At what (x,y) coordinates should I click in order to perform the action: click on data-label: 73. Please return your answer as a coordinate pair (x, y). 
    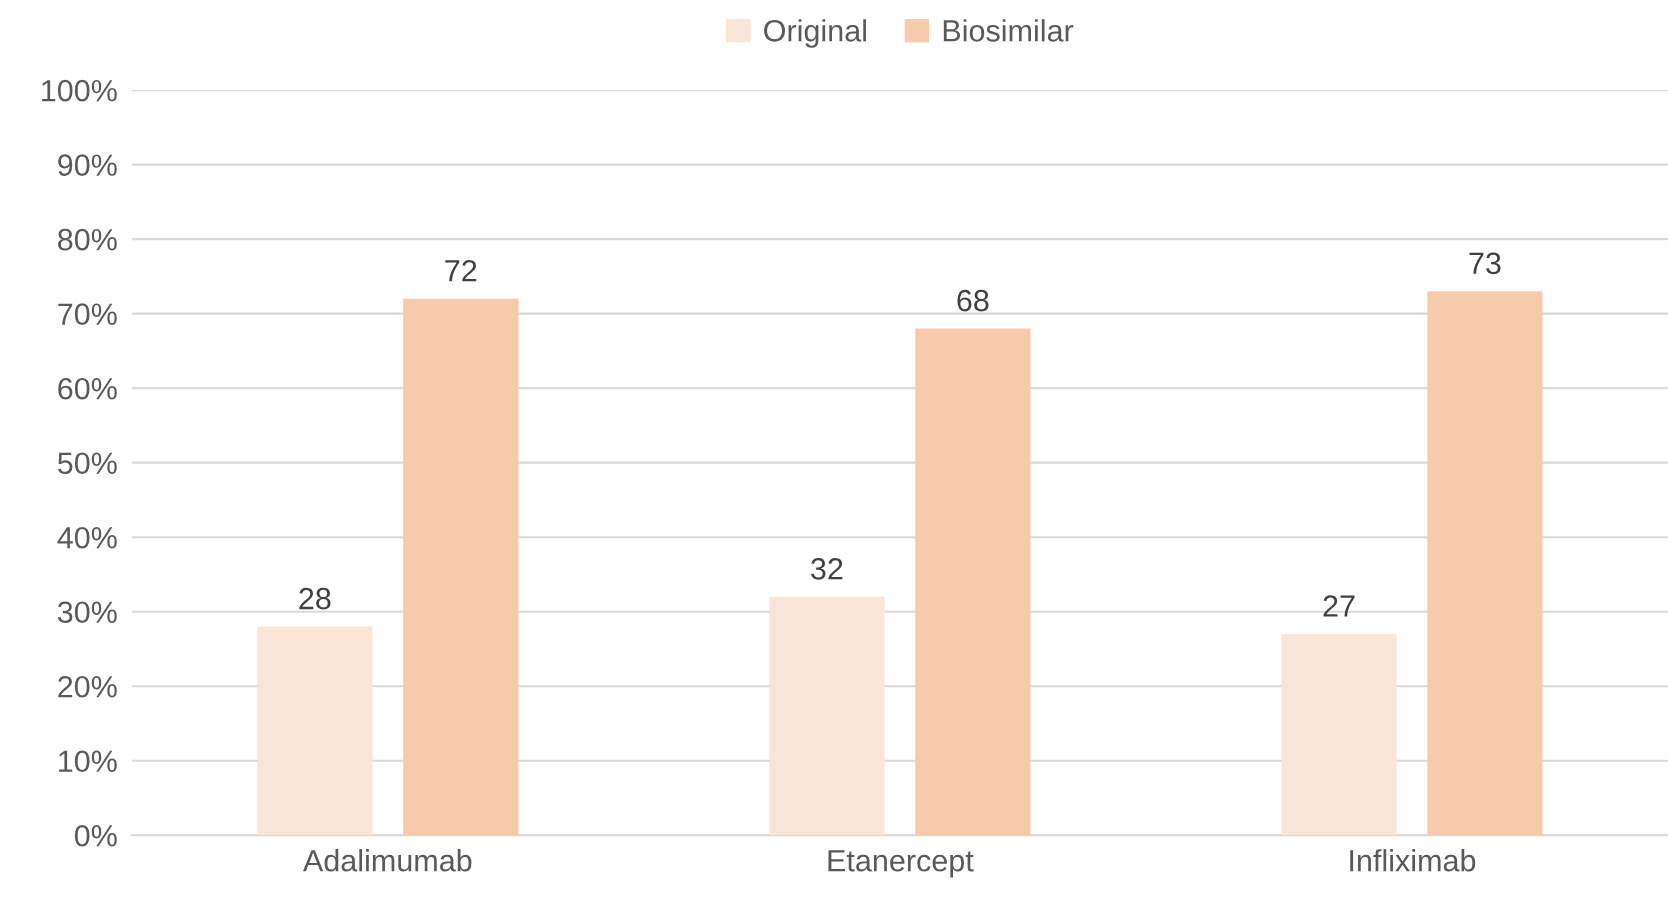
    Looking at the image, I should click on (1485, 263).